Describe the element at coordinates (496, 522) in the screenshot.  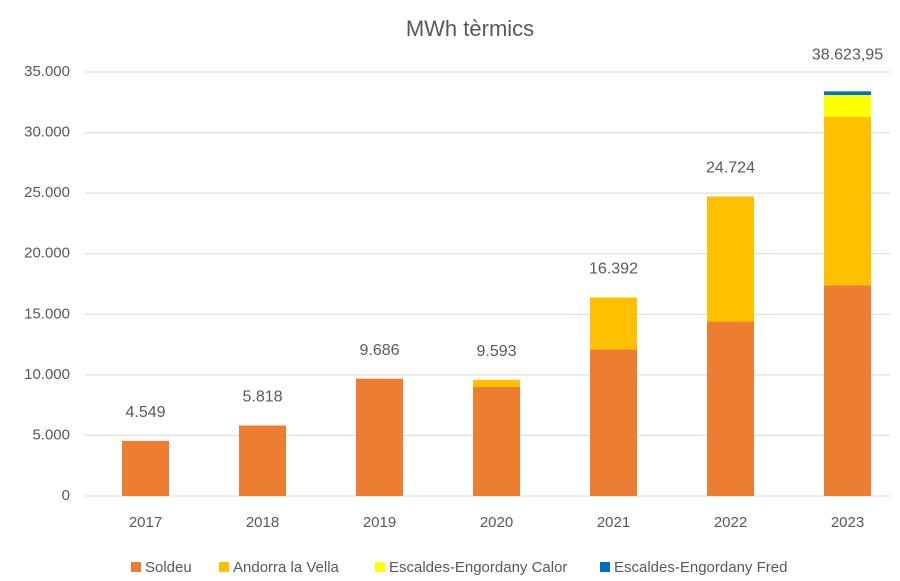
I see `x-tick-label: 2020` at that location.